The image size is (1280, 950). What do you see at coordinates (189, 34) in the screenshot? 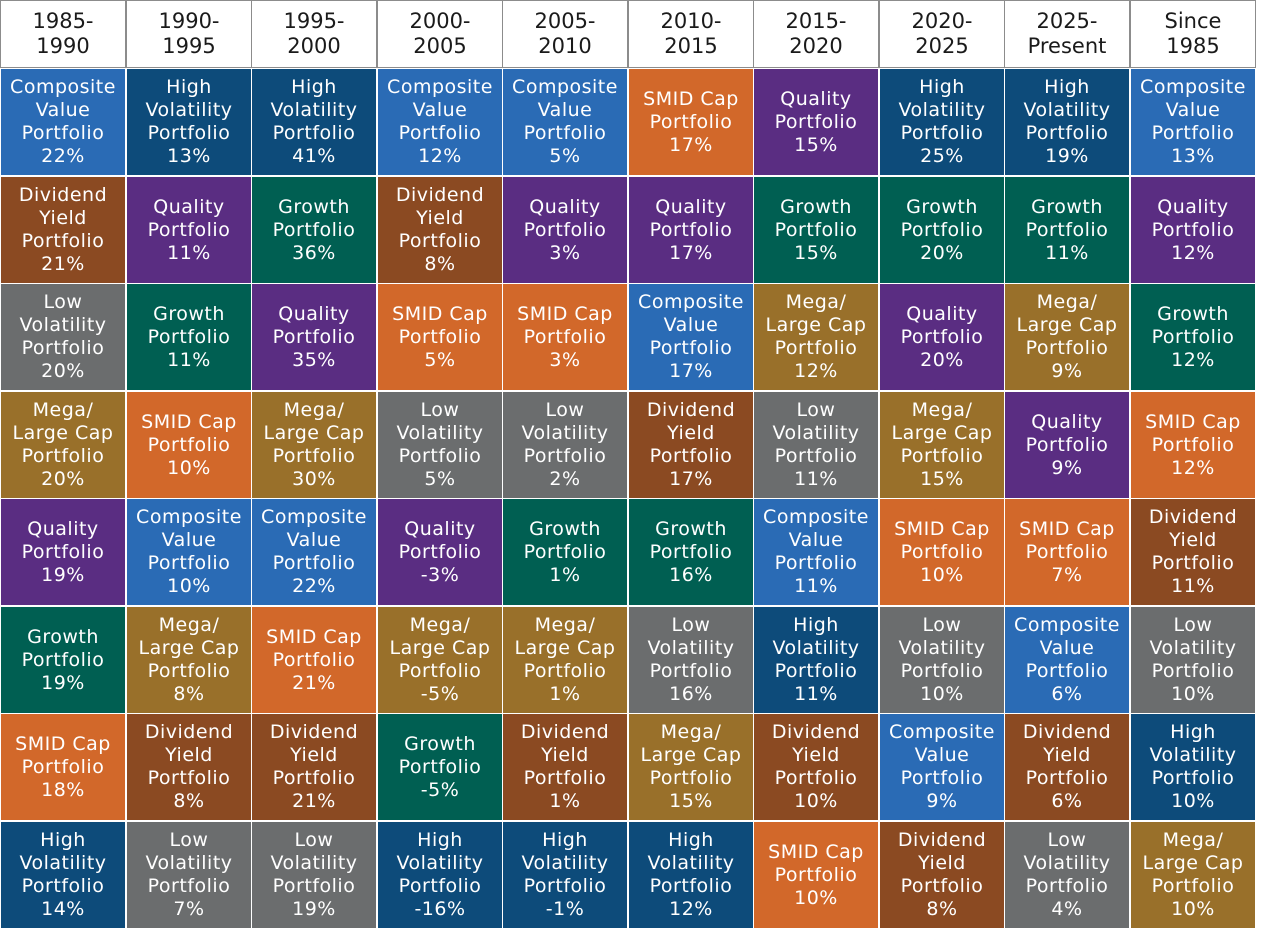
I see `column-header: 1990- 1995` at bounding box center [189, 34].